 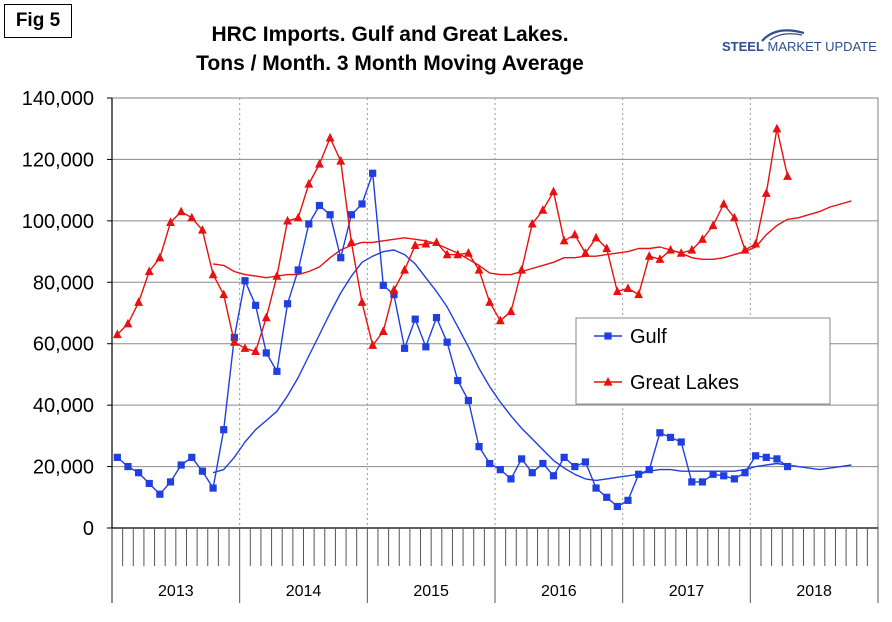 I want to click on legend-label-gulf: Gulf, so click(x=648, y=337).